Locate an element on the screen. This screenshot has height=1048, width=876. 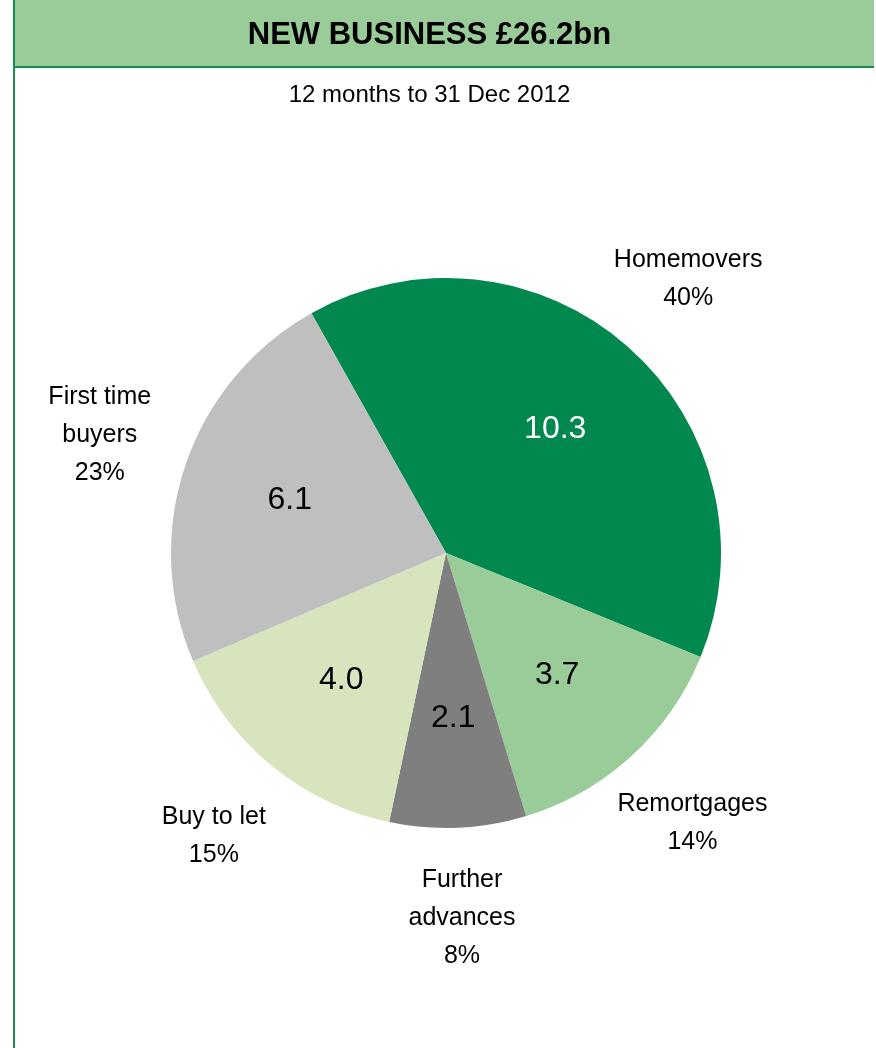
chart-subtitle: 12 months to 31 Dec 2012 is located at coordinates (429, 94).